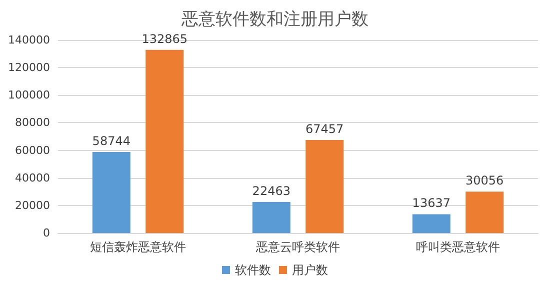  I want to click on y-tick-label: 120000, so click(29, 67).